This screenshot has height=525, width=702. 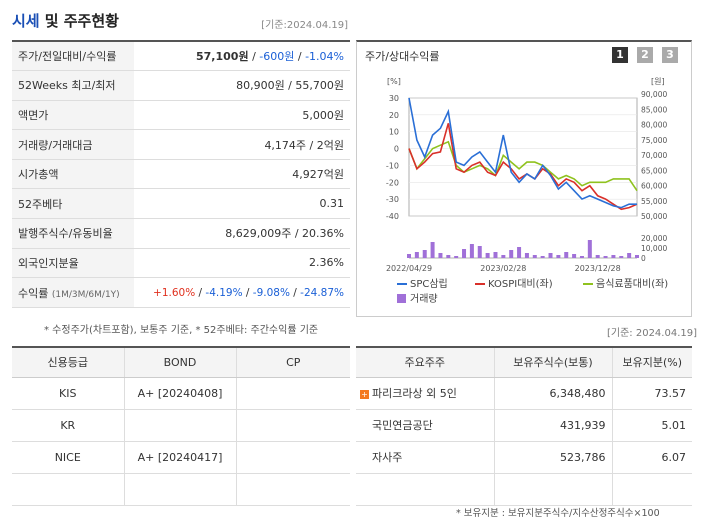 I want to click on table-row: 발행주식수/유동비율 8,629,009주 / 20.36%, so click(x=181, y=233).